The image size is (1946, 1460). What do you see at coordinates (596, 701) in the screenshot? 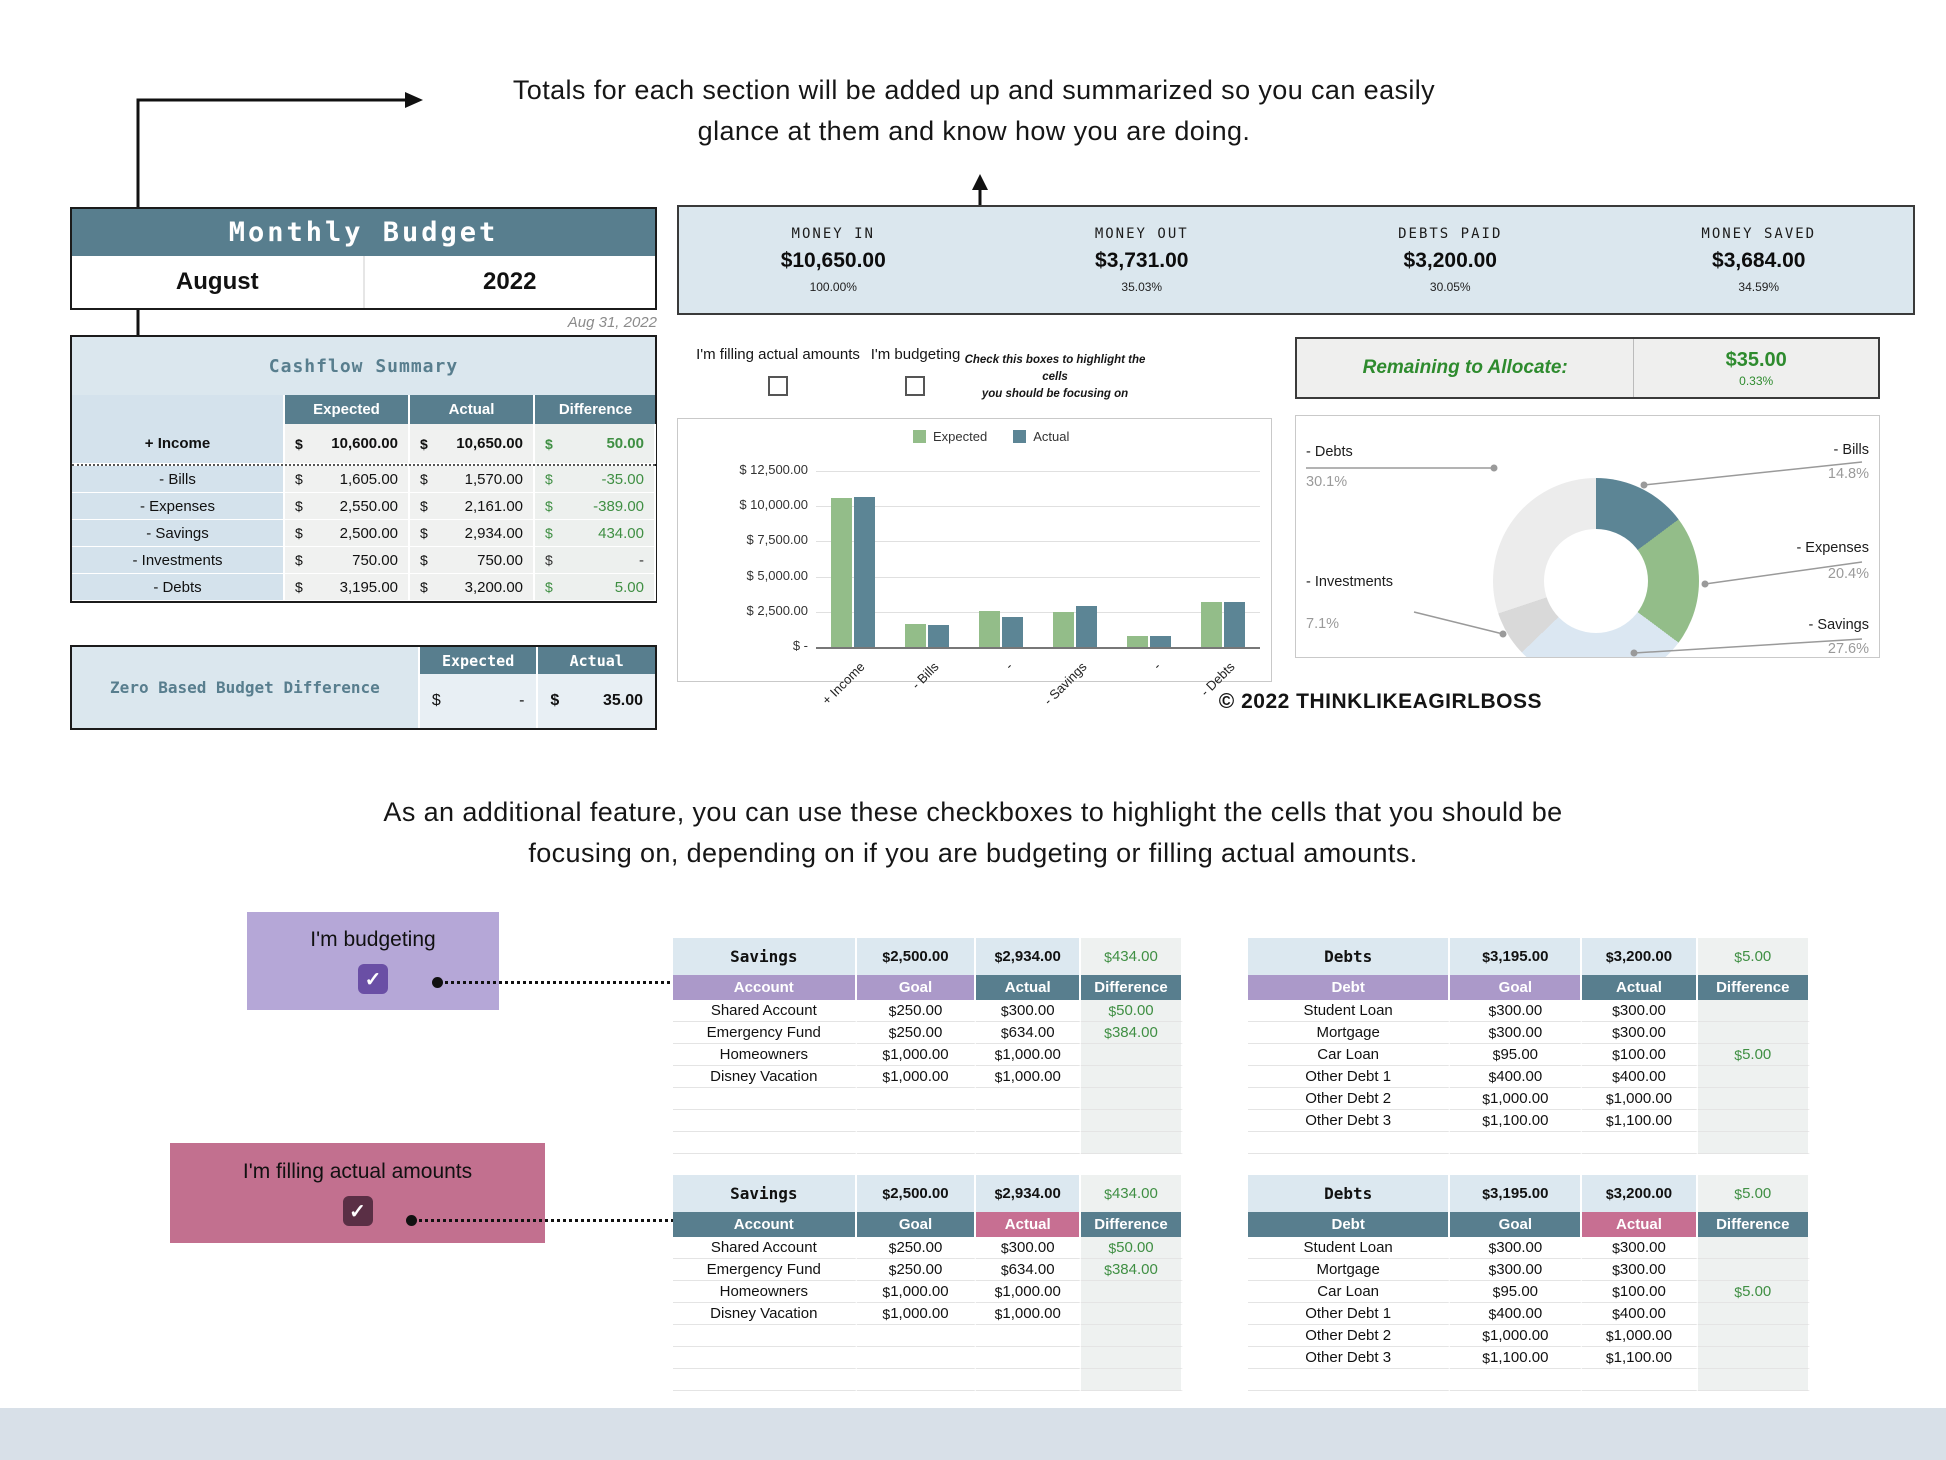
I see `zero-based-actual-value: $35.00` at bounding box center [596, 701].